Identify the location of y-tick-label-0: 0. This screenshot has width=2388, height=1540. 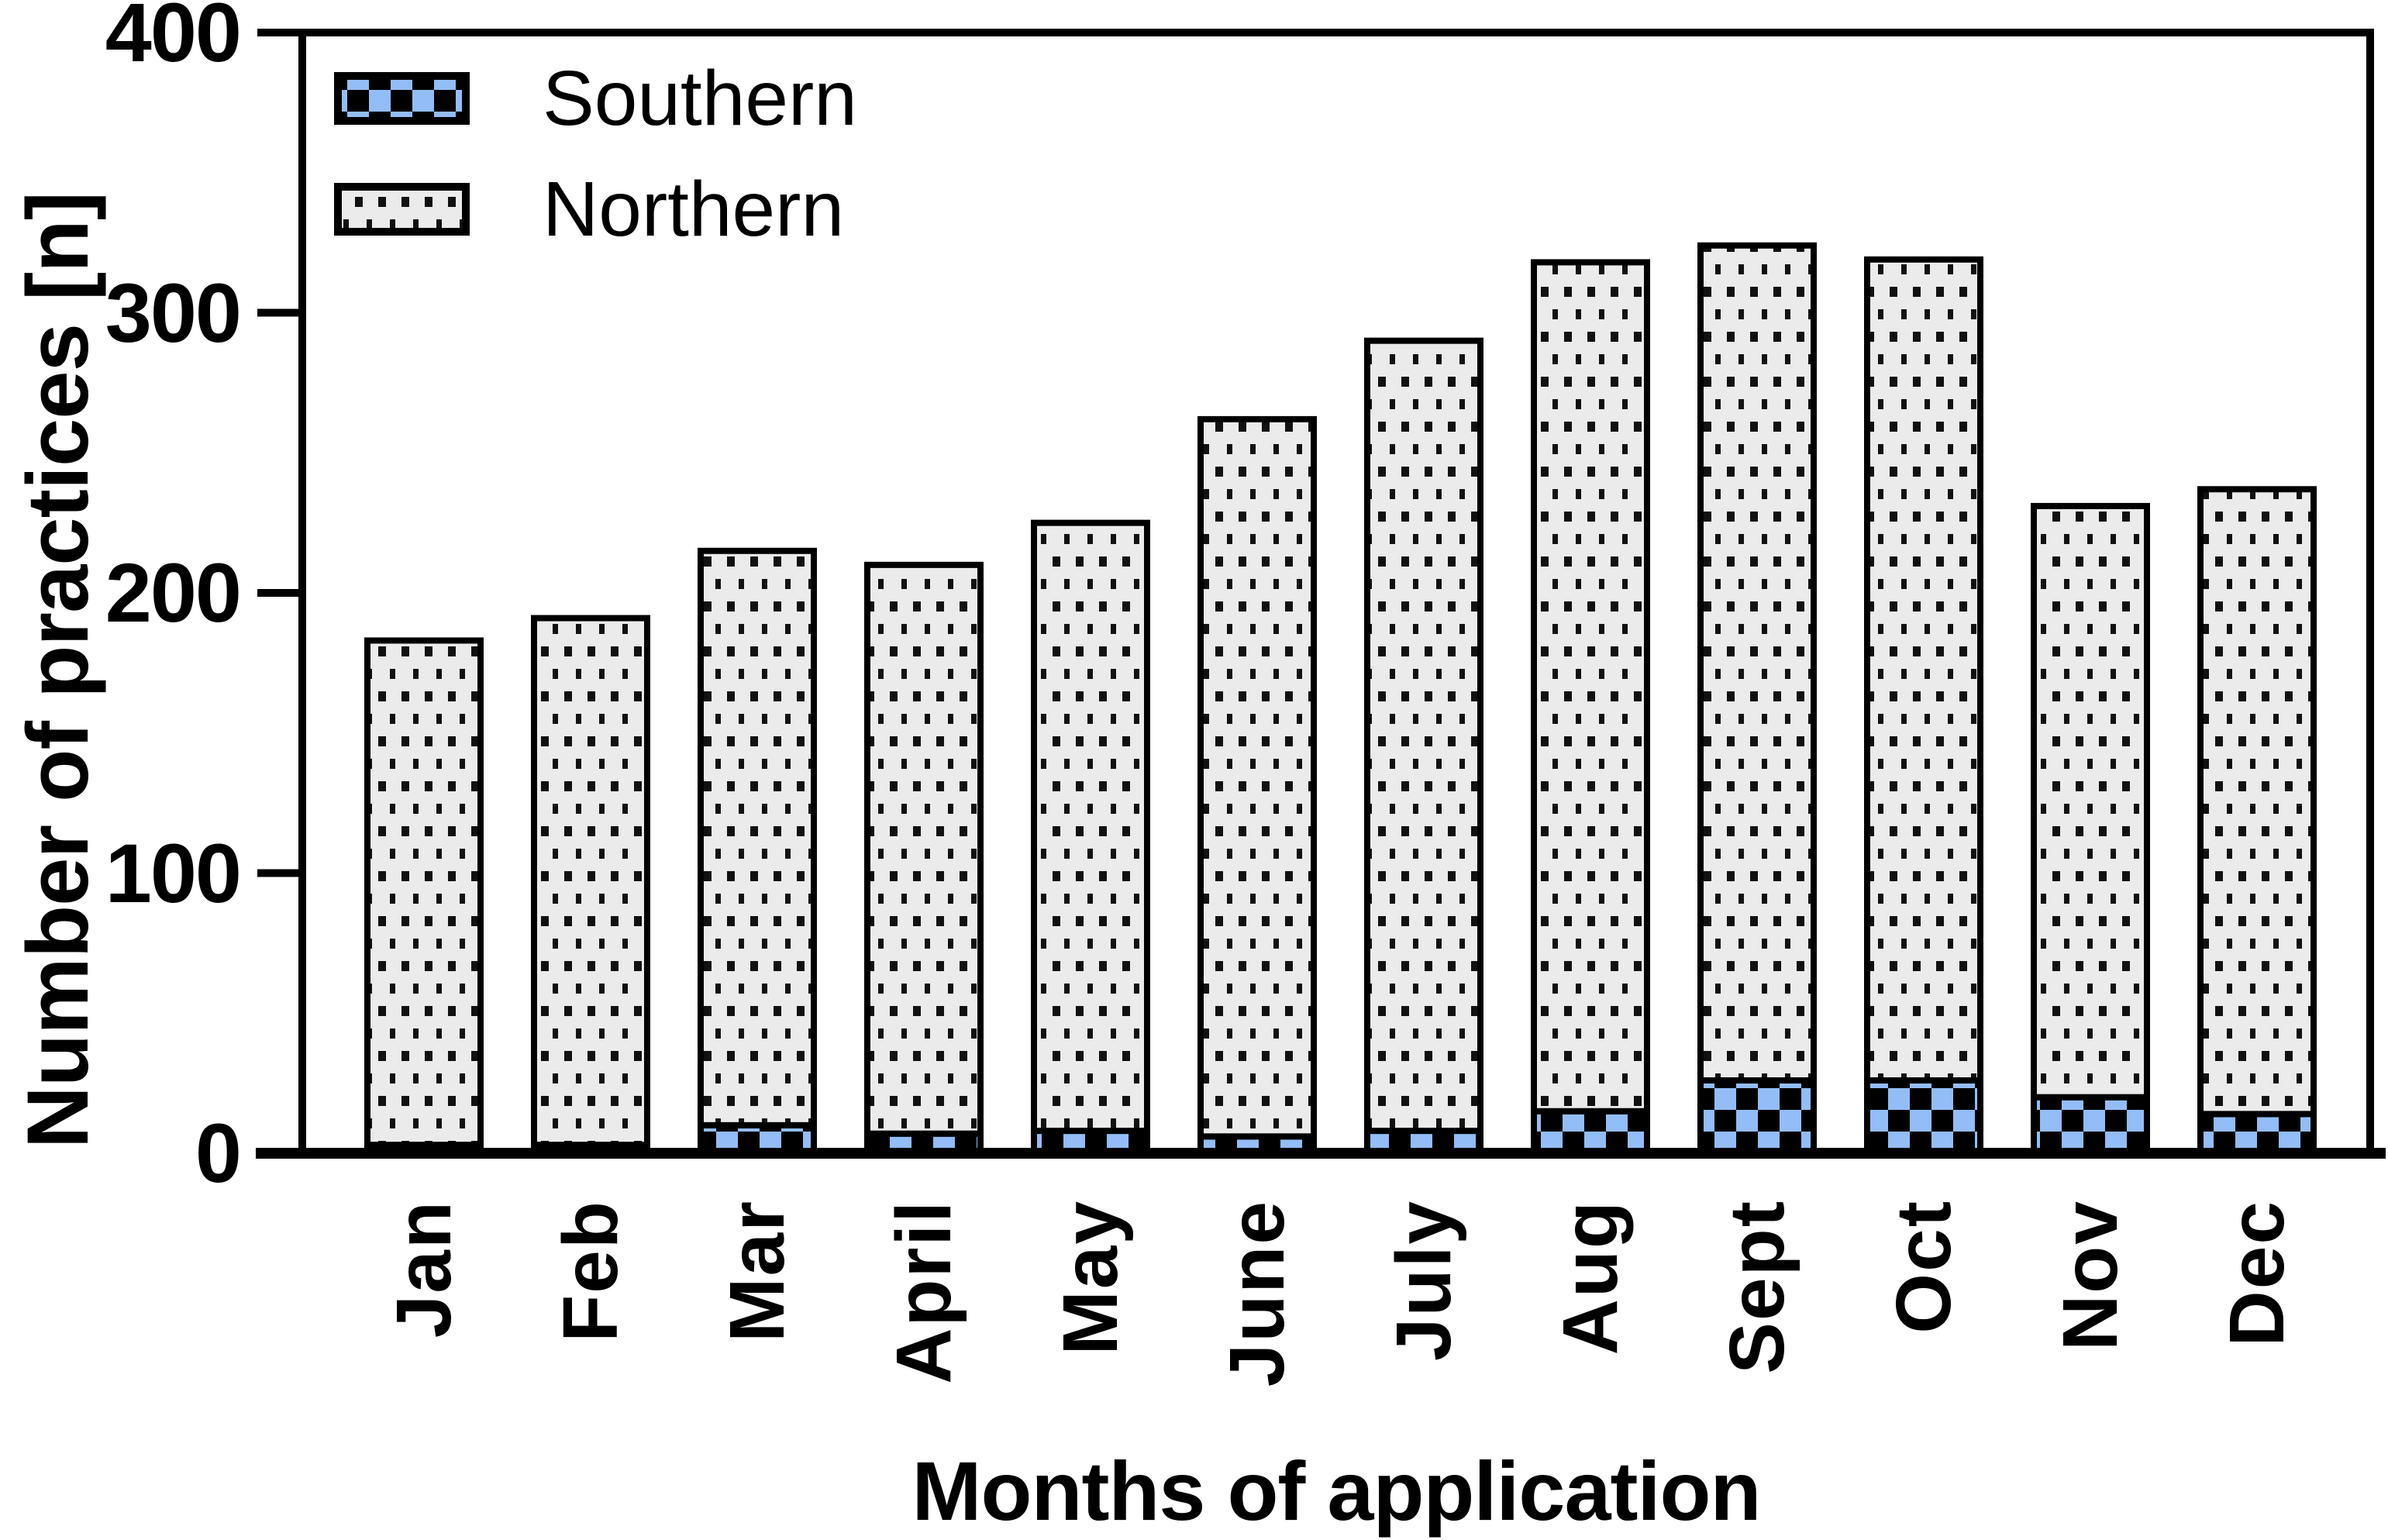
(218, 1153).